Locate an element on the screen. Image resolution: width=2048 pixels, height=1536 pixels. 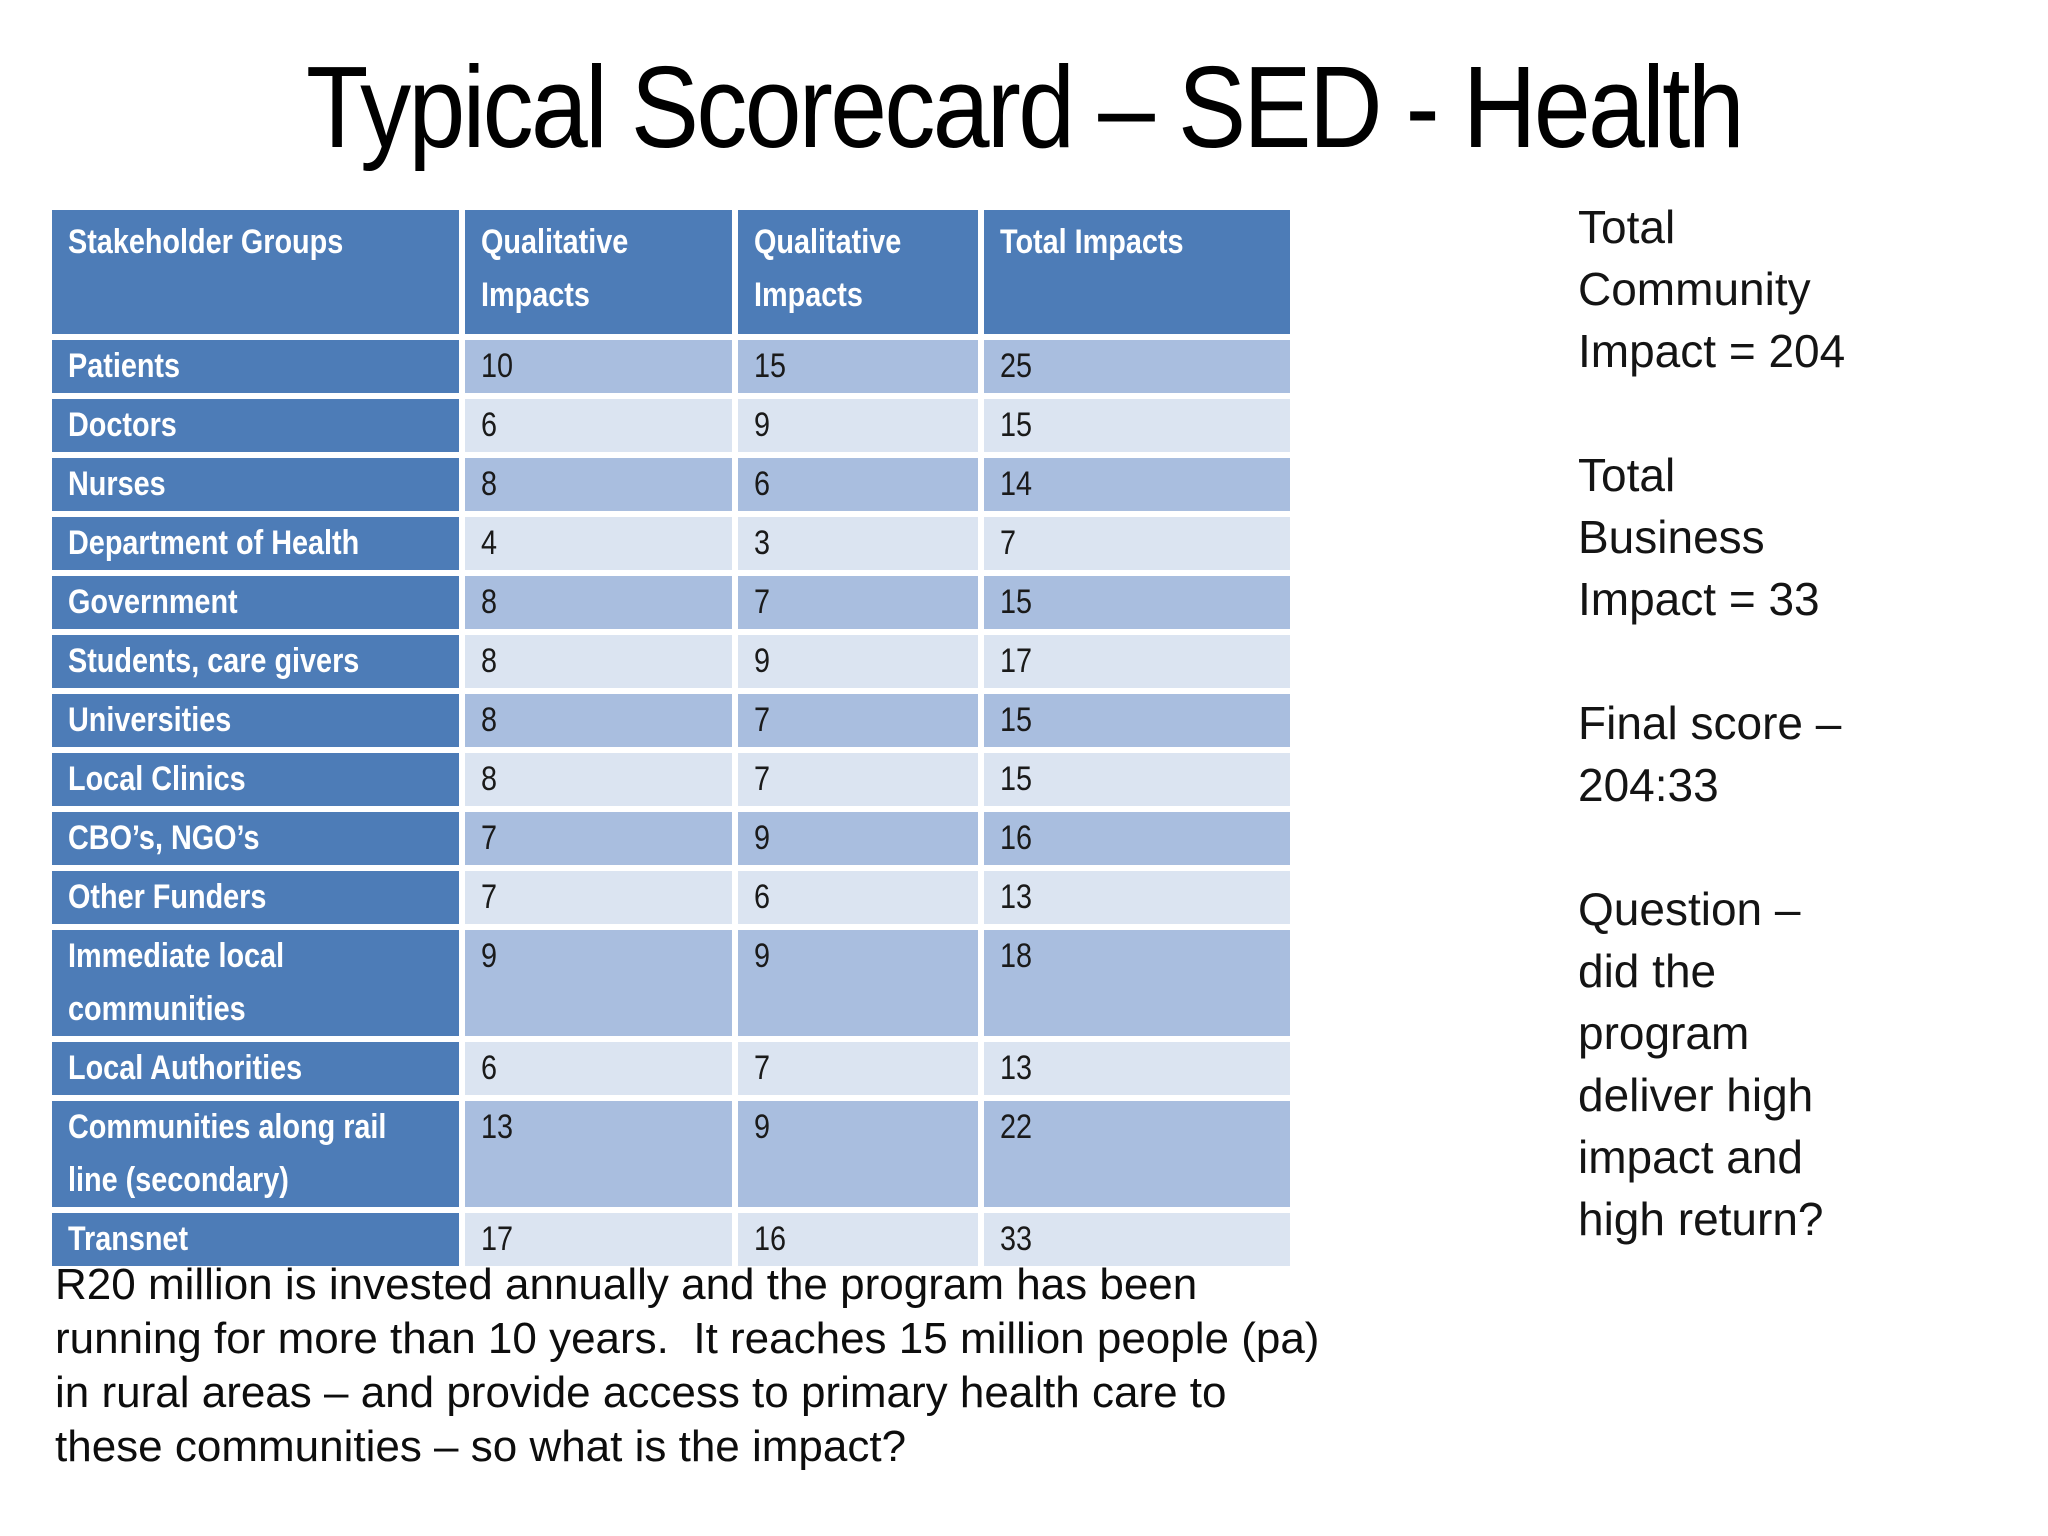
note-final-score: Final score – 204:33 is located at coordinates (1710, 754).